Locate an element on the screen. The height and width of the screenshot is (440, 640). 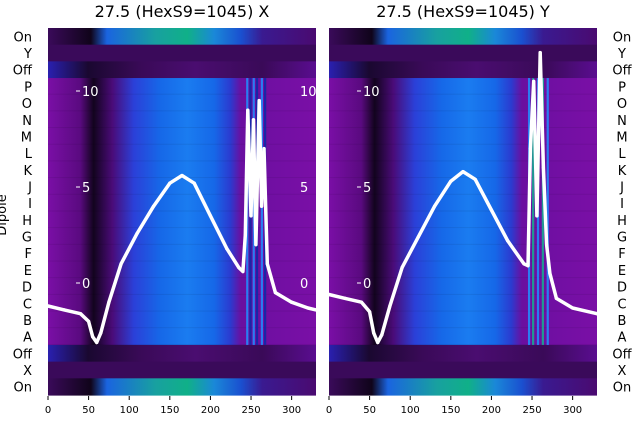
row-label: A is located at coordinates (27, 338).